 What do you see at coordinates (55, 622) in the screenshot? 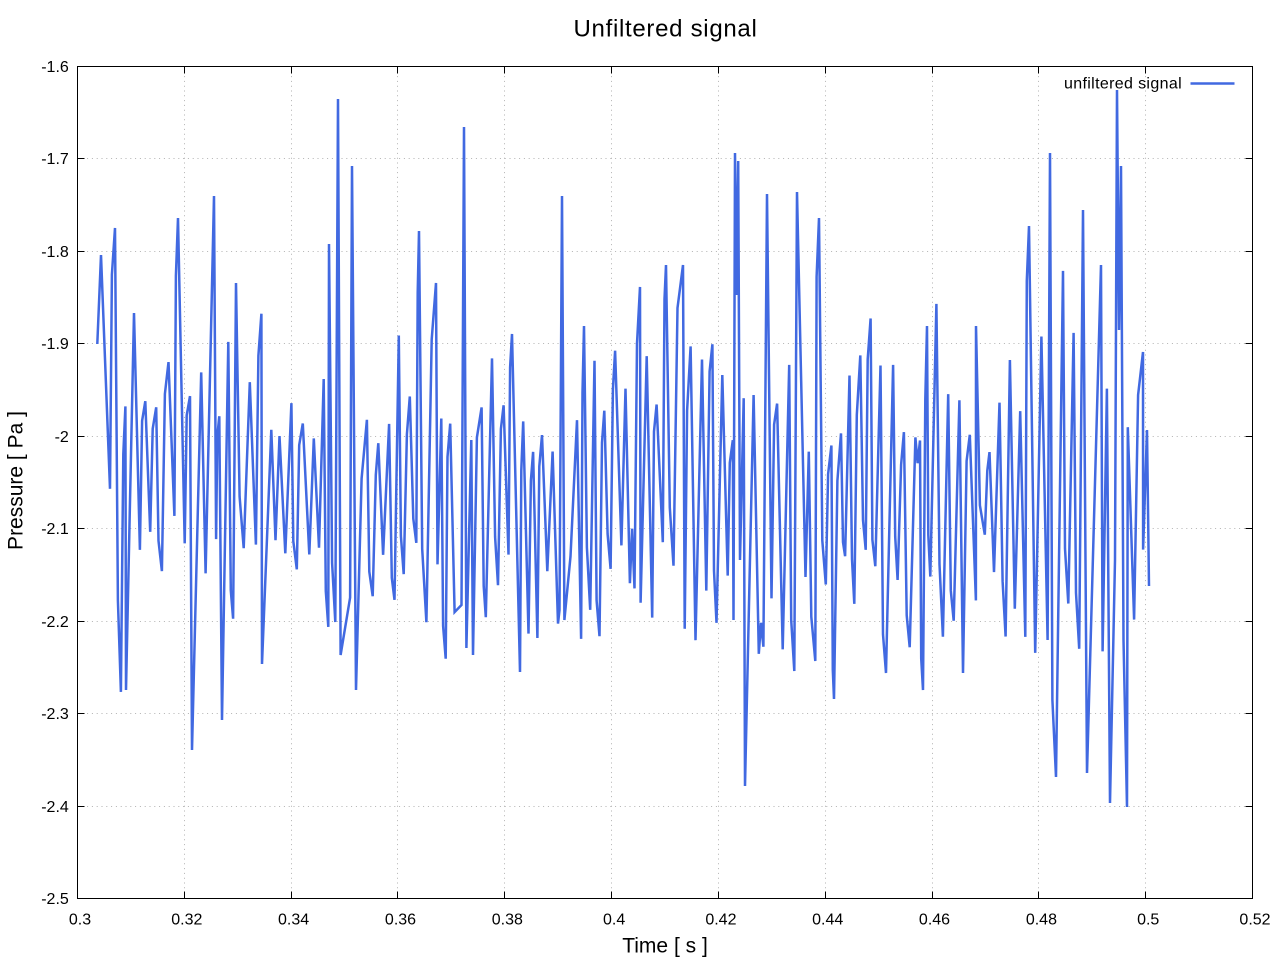
I see `svg-text: -2.2` at bounding box center [55, 622].